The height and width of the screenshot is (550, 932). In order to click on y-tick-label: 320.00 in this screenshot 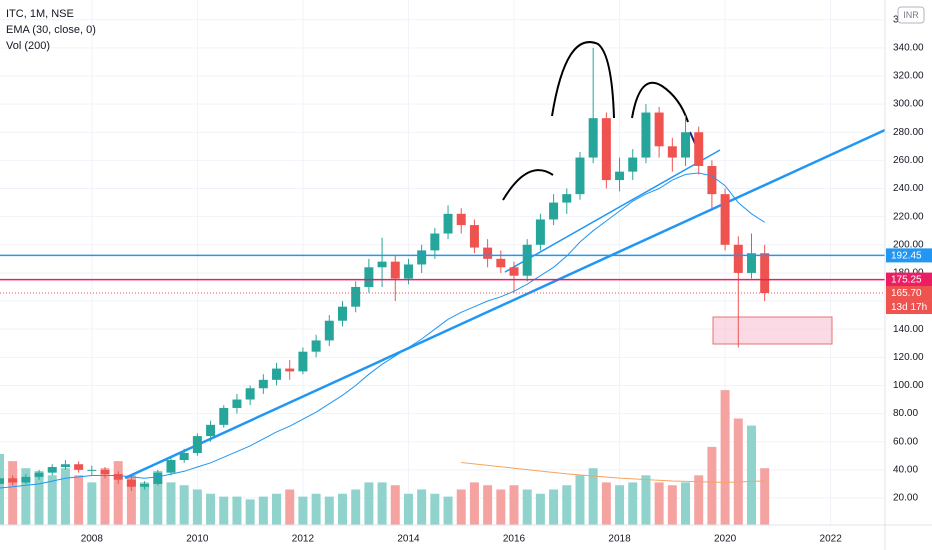, I will do `click(908, 76)`.